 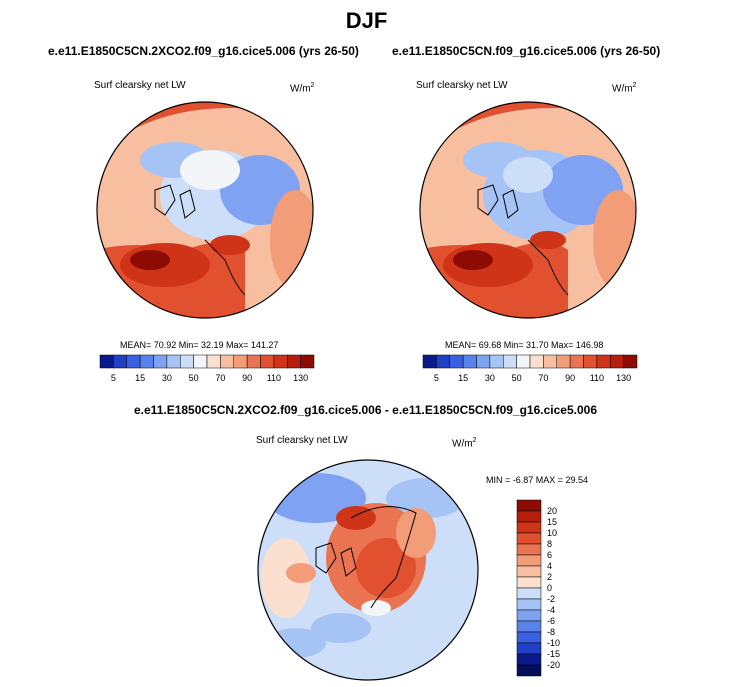 I want to click on panel2-units: W/m2, so click(x=624, y=88).